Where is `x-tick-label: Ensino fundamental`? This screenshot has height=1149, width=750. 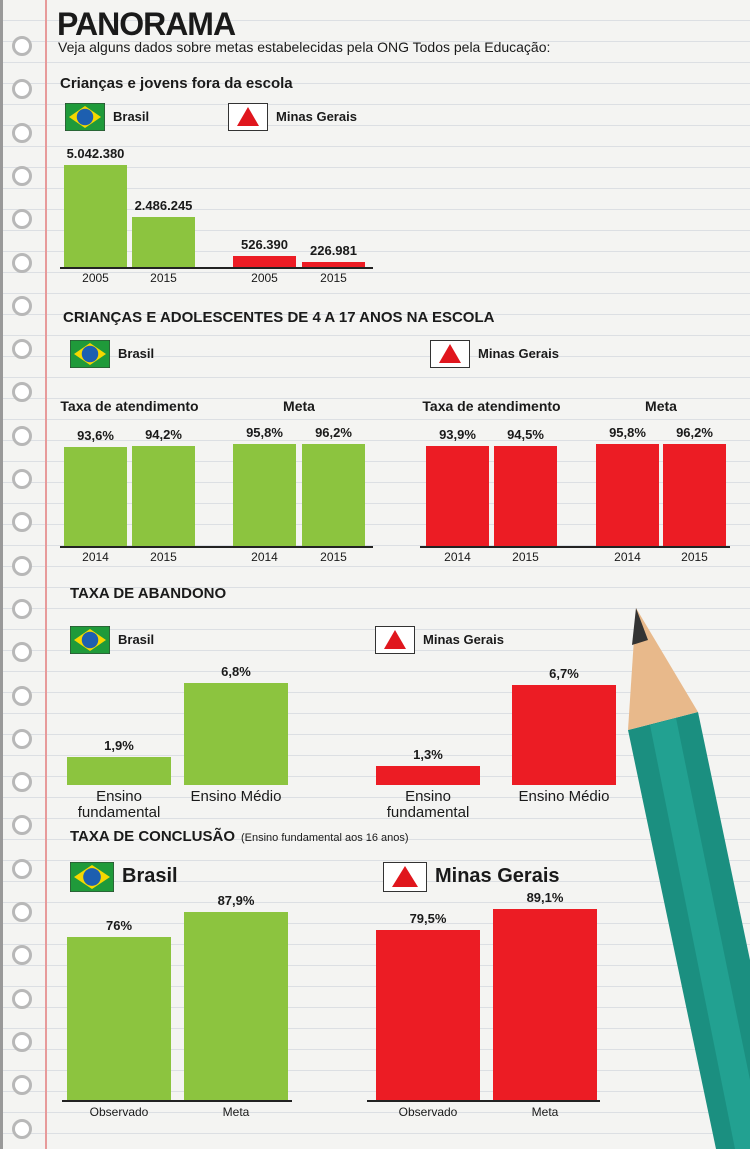
x-tick-label: Ensino fundamental is located at coordinates (119, 804).